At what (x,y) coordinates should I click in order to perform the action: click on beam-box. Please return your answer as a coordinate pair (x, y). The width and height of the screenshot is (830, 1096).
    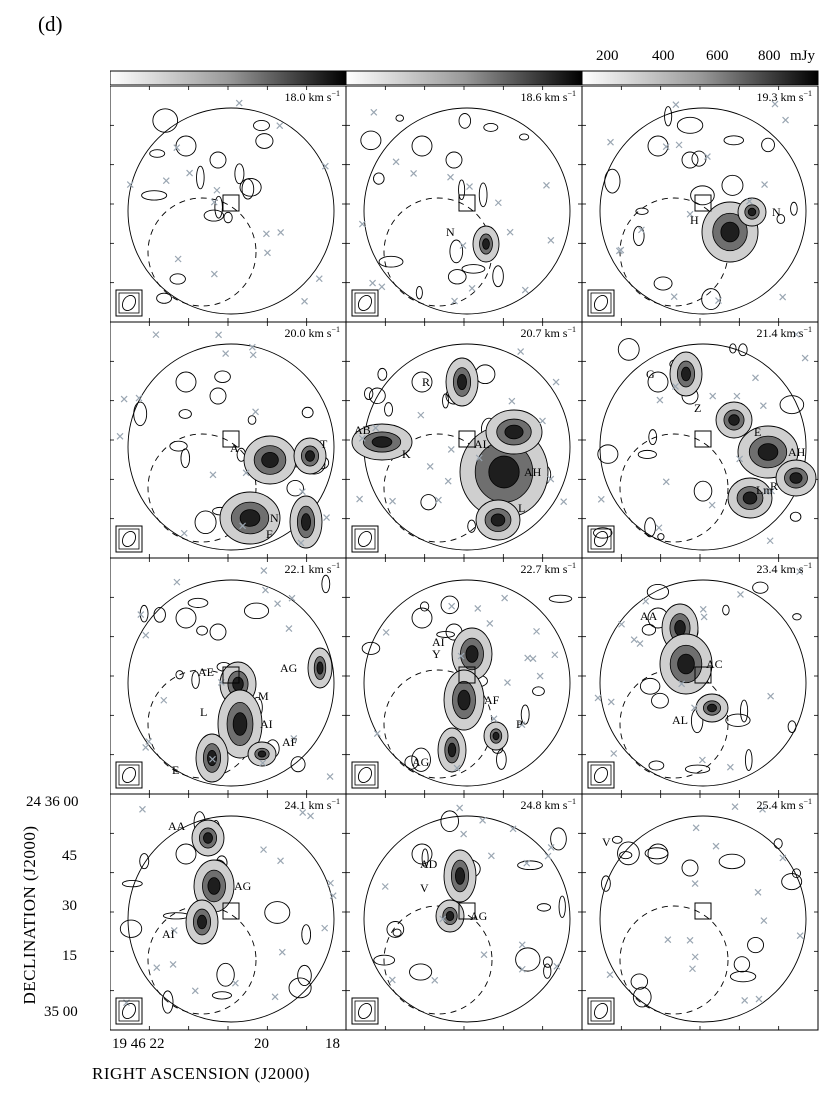
    Looking at the image, I should click on (129, 1011).